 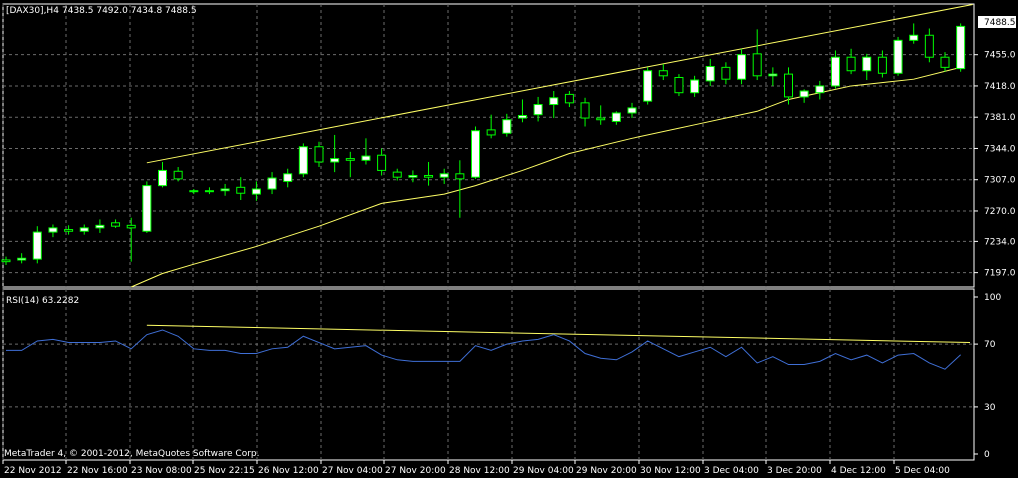 I want to click on rsi-trend-line, so click(x=558, y=334).